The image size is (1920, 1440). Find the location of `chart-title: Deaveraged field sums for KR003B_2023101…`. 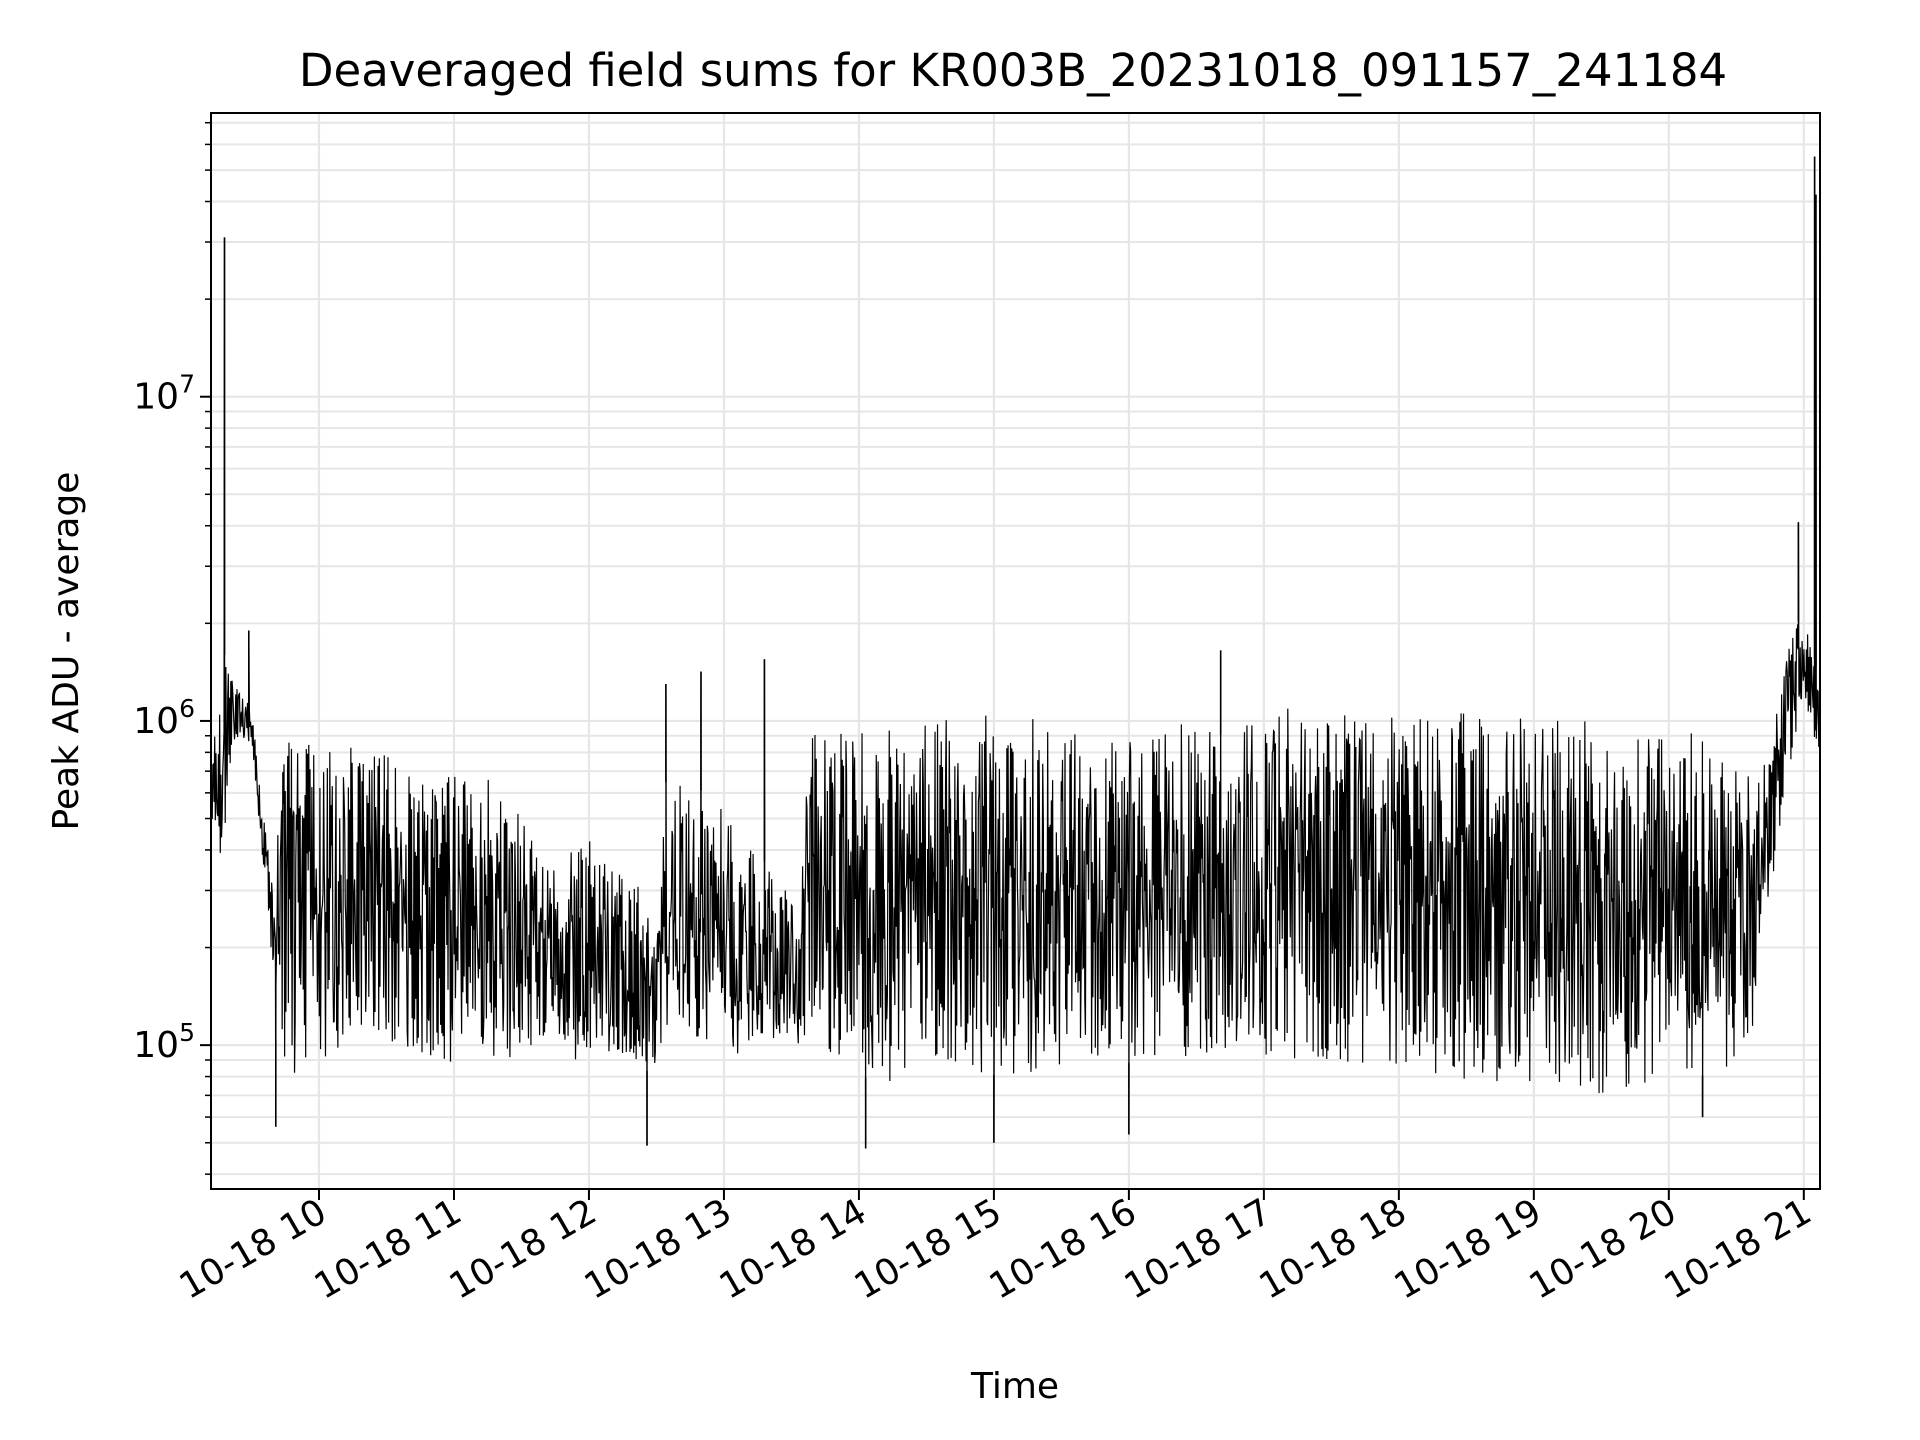

chart-title: Deaveraged field sums for KR003B_2023101… is located at coordinates (1013, 70).